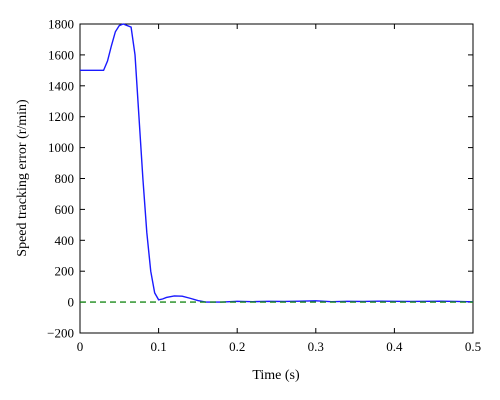 Image resolution: width=500 pixels, height=400 pixels. Describe the element at coordinates (65, 209) in the screenshot. I see `y-tick-label: 600` at that location.